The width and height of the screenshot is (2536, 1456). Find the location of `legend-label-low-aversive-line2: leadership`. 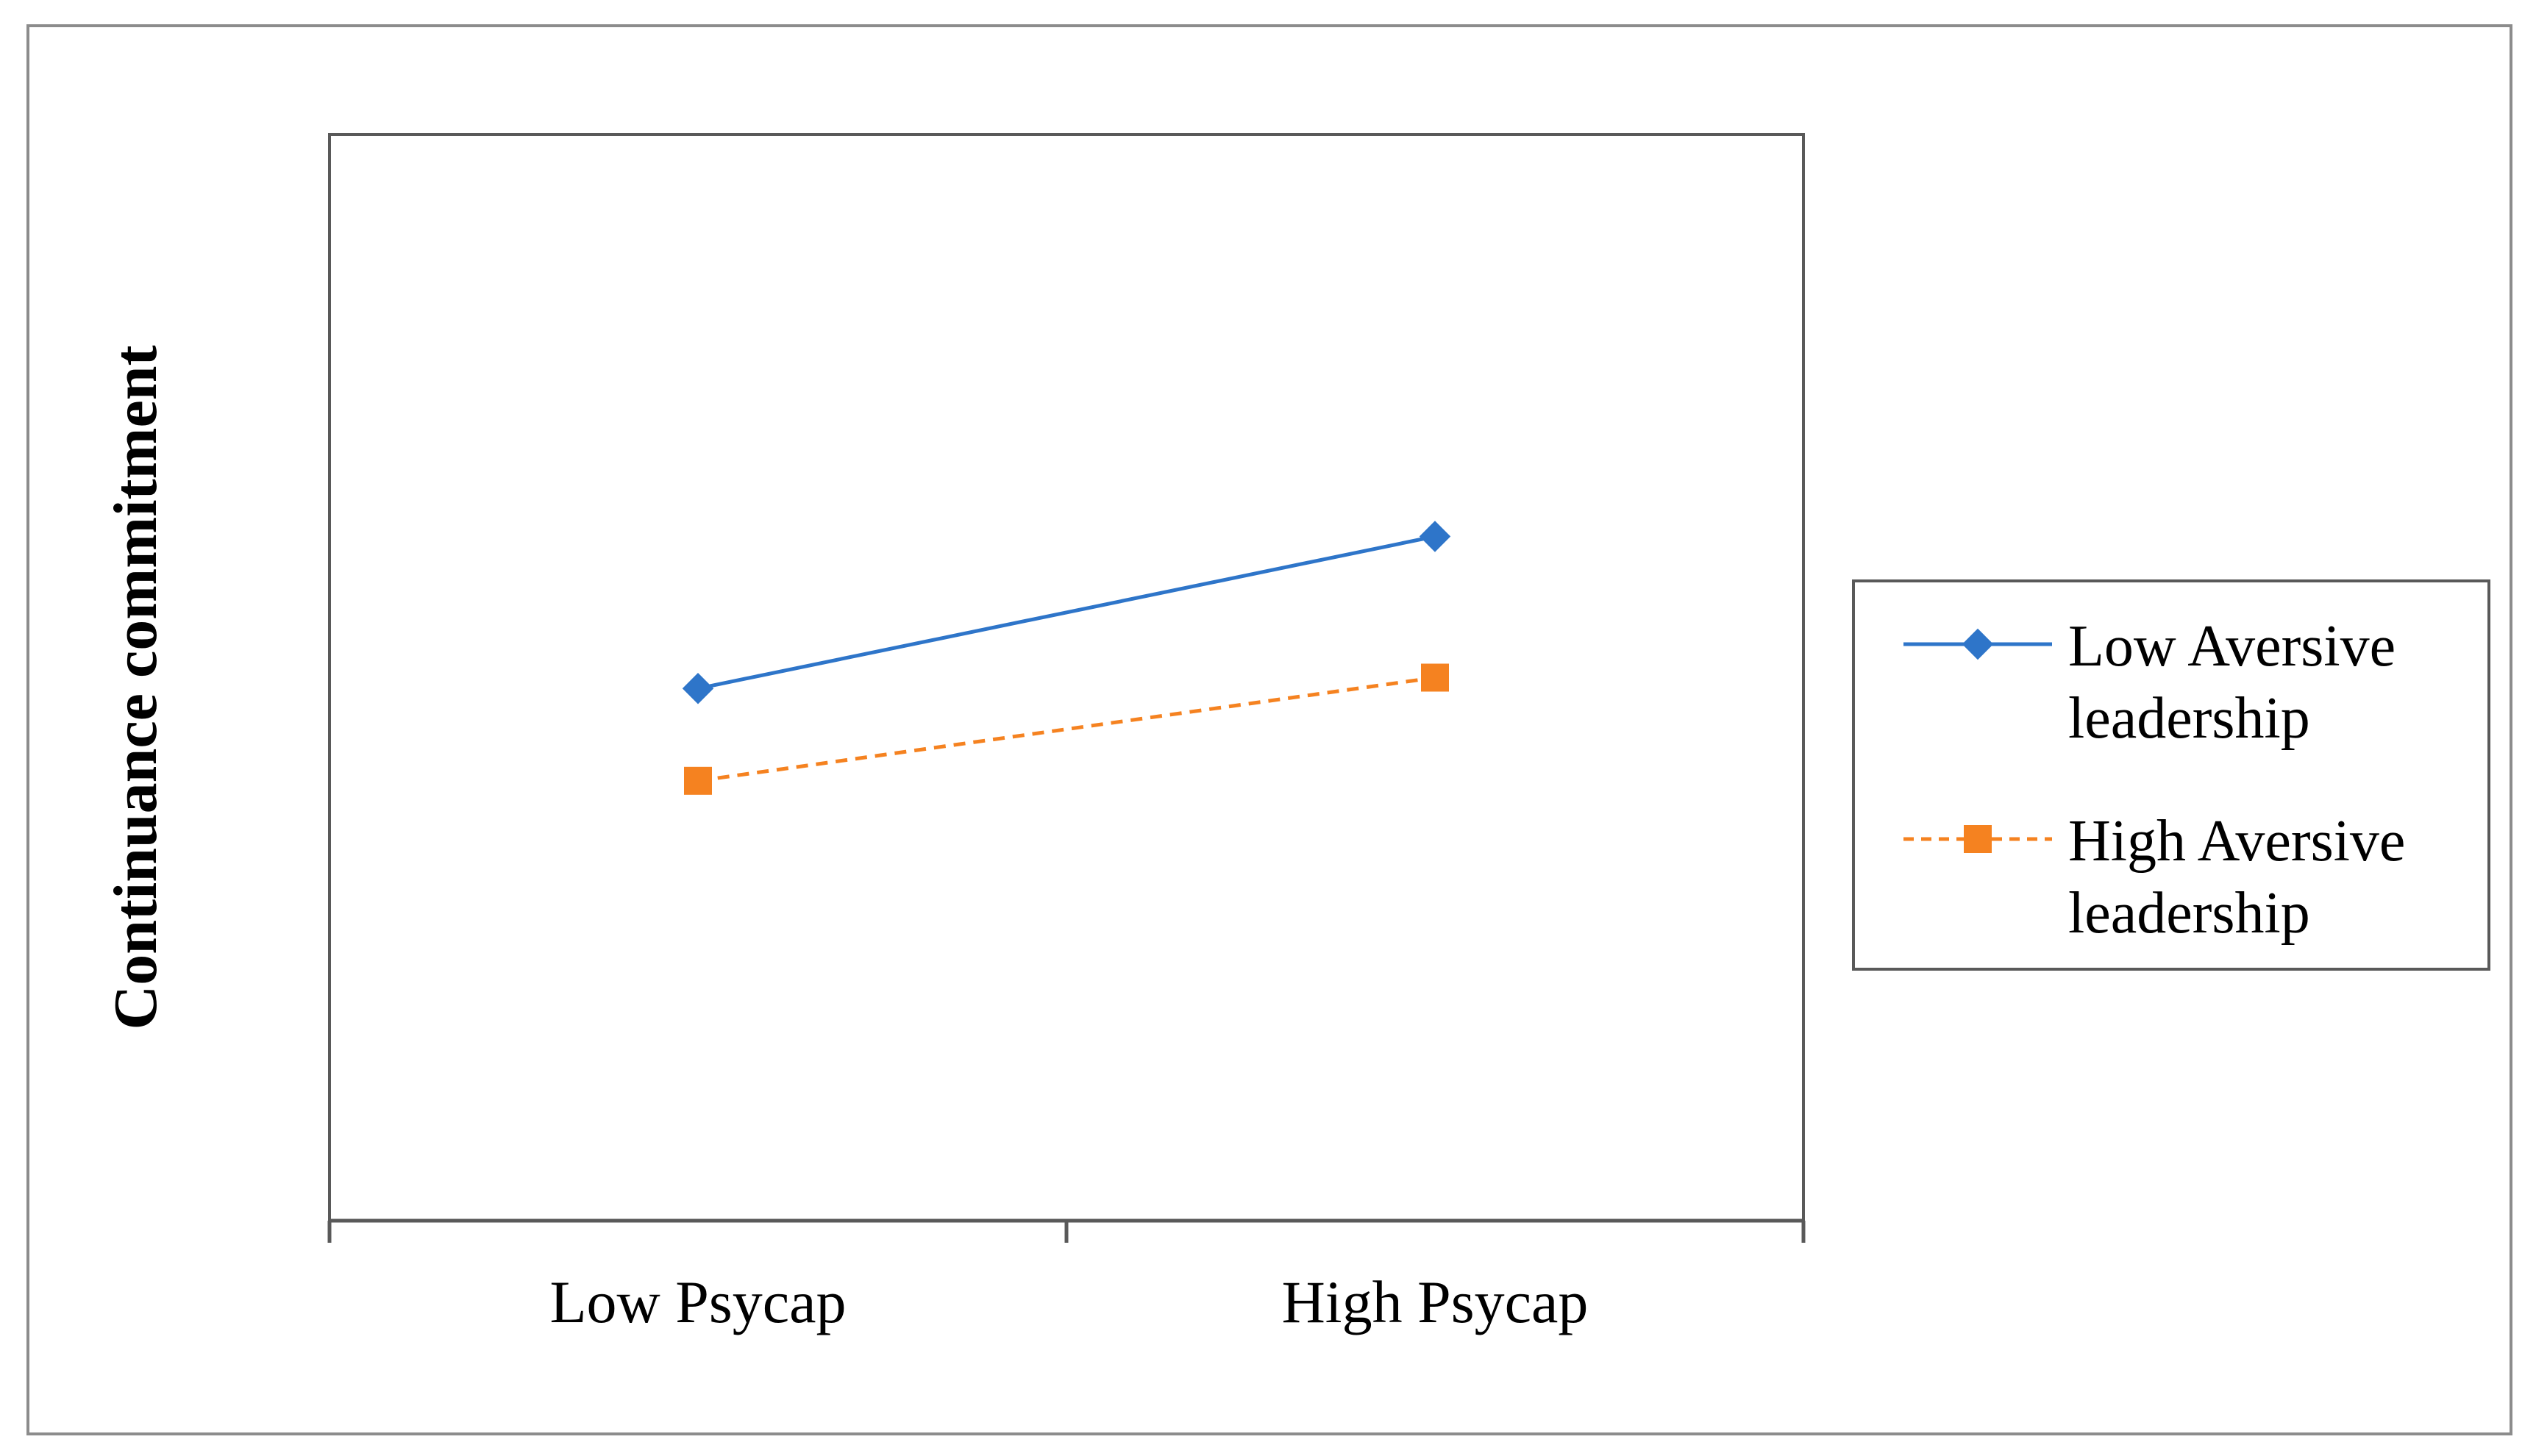

legend-label-low-aversive-line2: leadership is located at coordinates (2189, 718).